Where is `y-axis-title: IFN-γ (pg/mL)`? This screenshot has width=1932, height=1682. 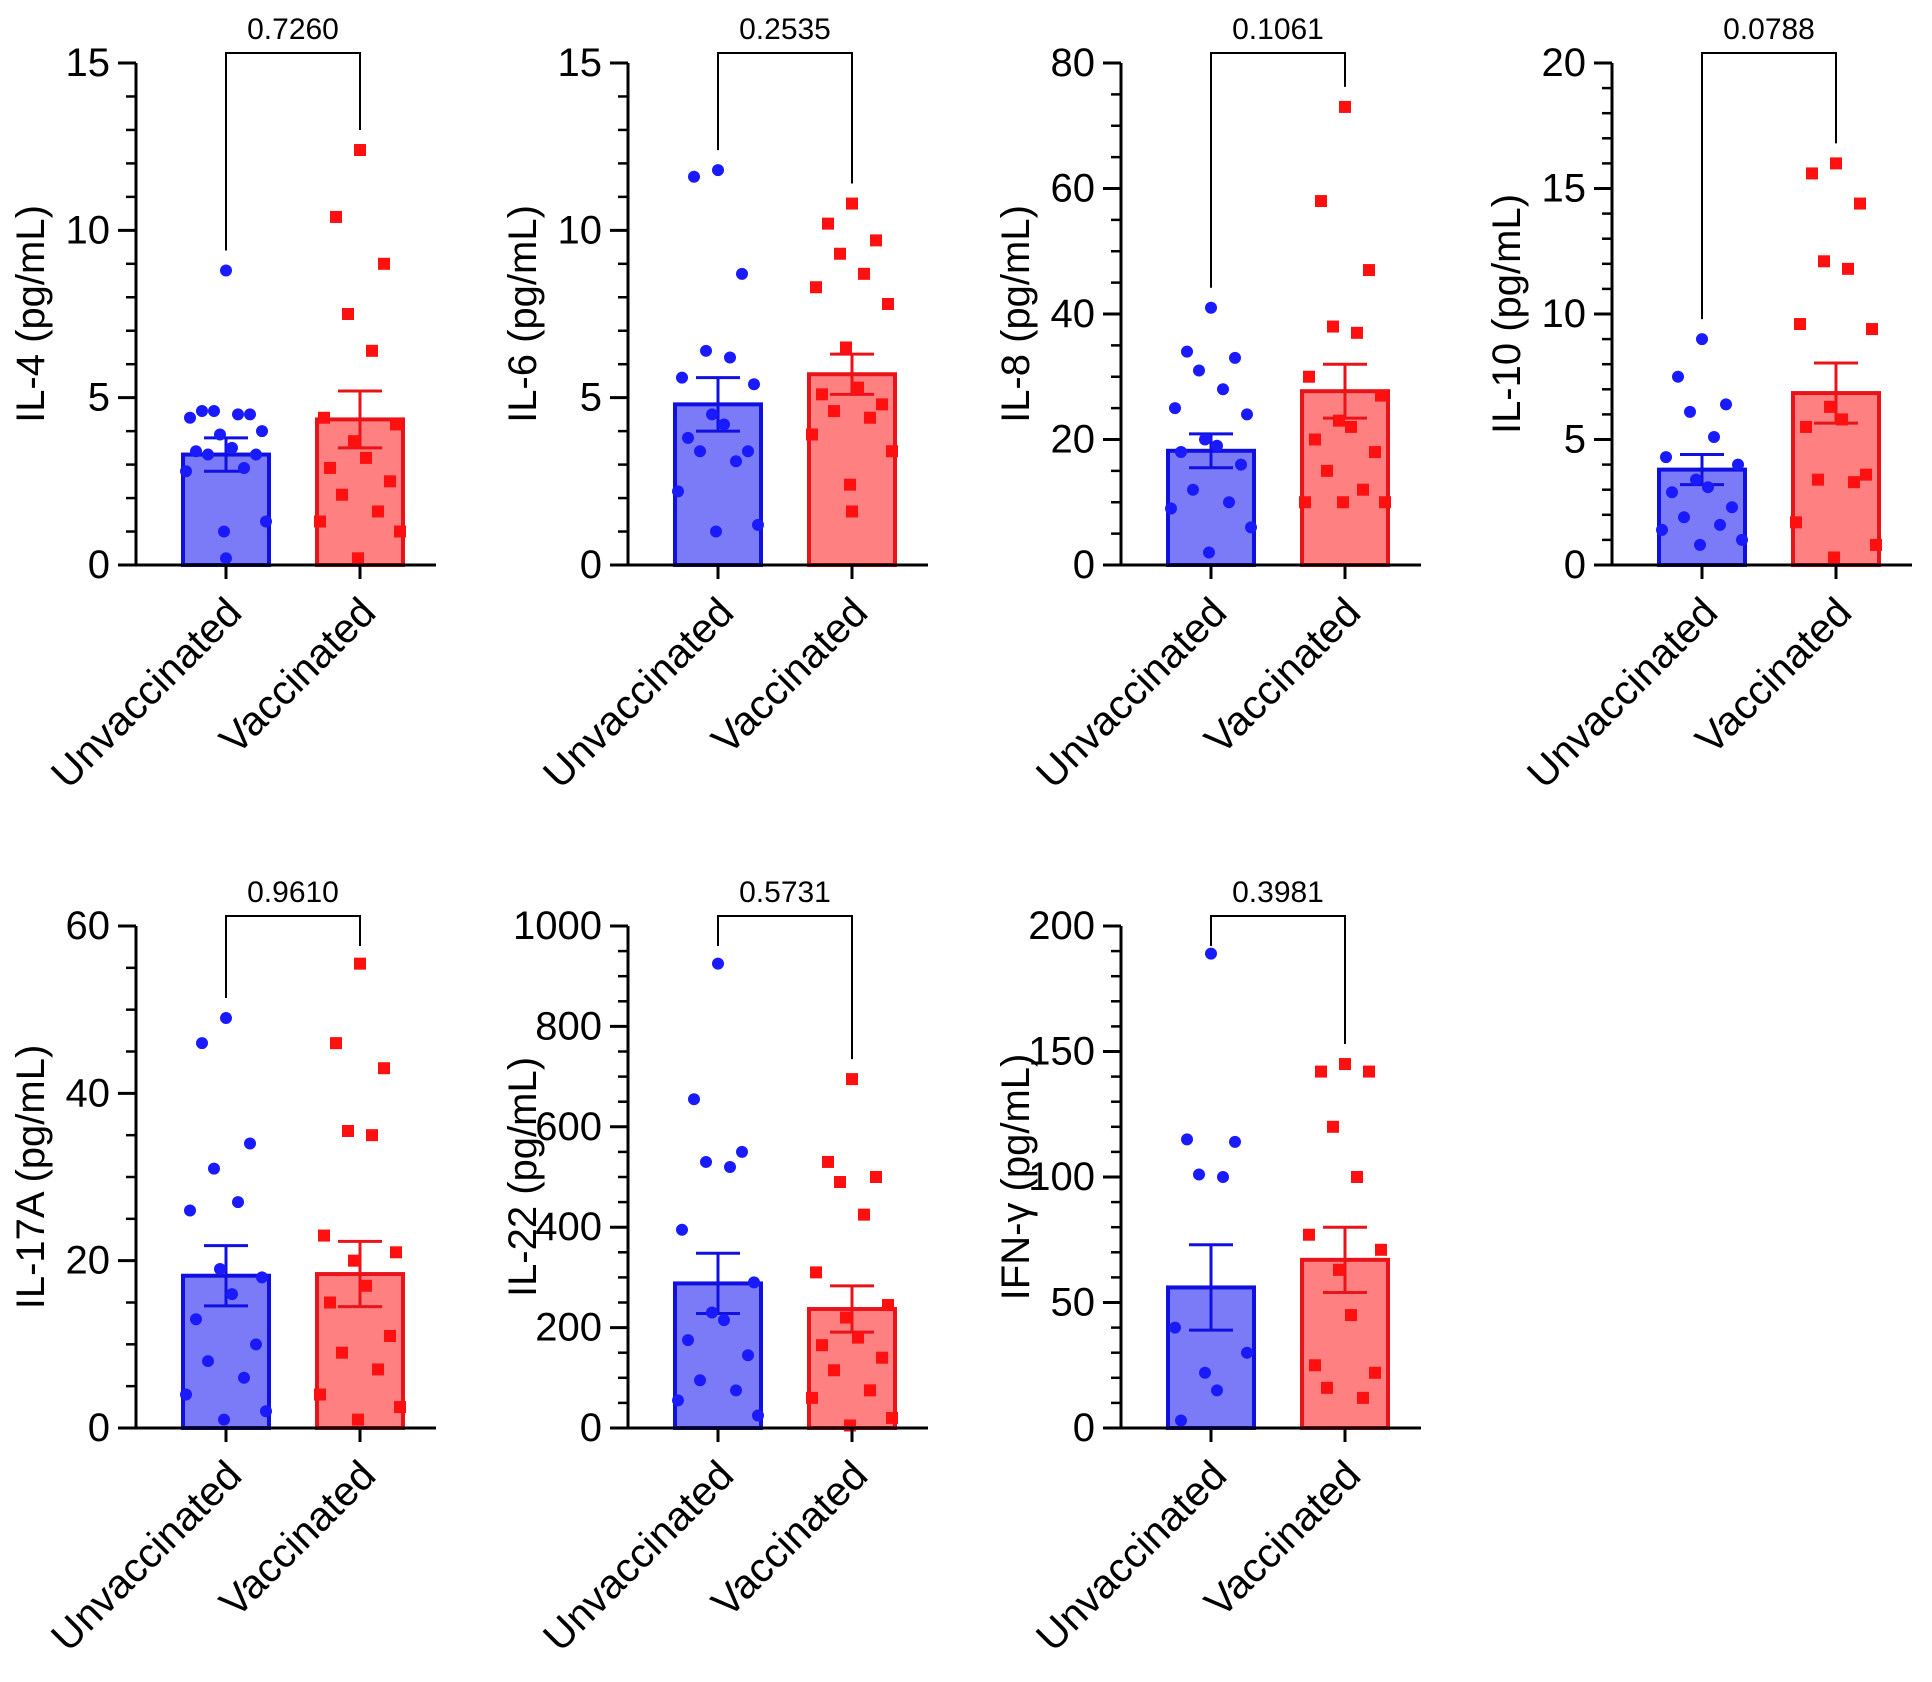
y-axis-title: IFN-γ (pg/mL) is located at coordinates (1016, 1177).